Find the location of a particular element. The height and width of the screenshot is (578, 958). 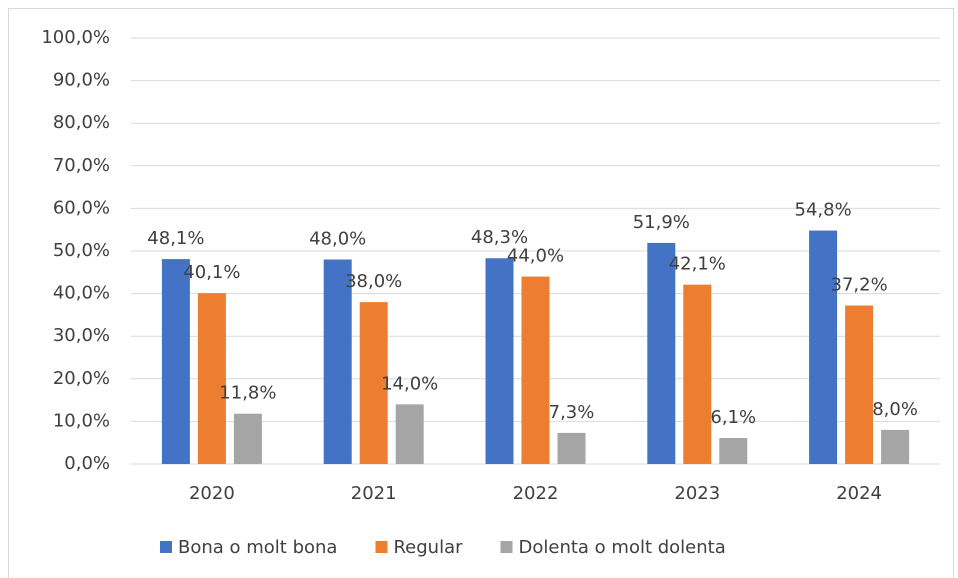

y-tick-label: 40,0% is located at coordinates (81, 293).